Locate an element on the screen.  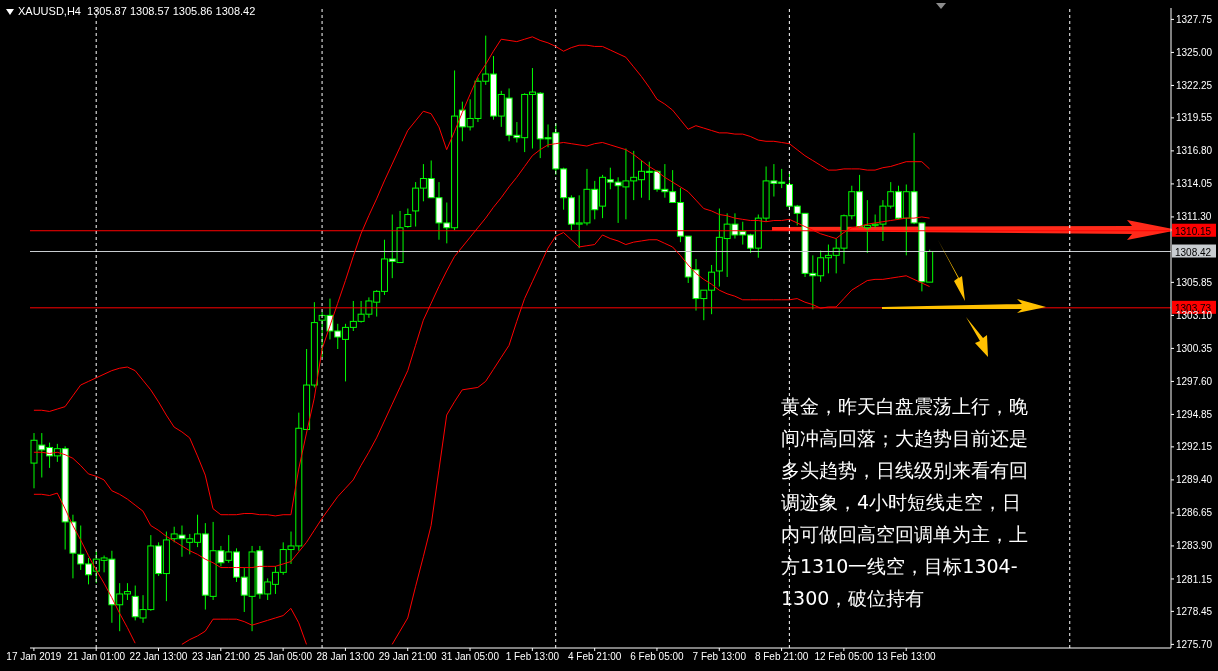
y-tick-label: 1300.35 is located at coordinates (1194, 348).